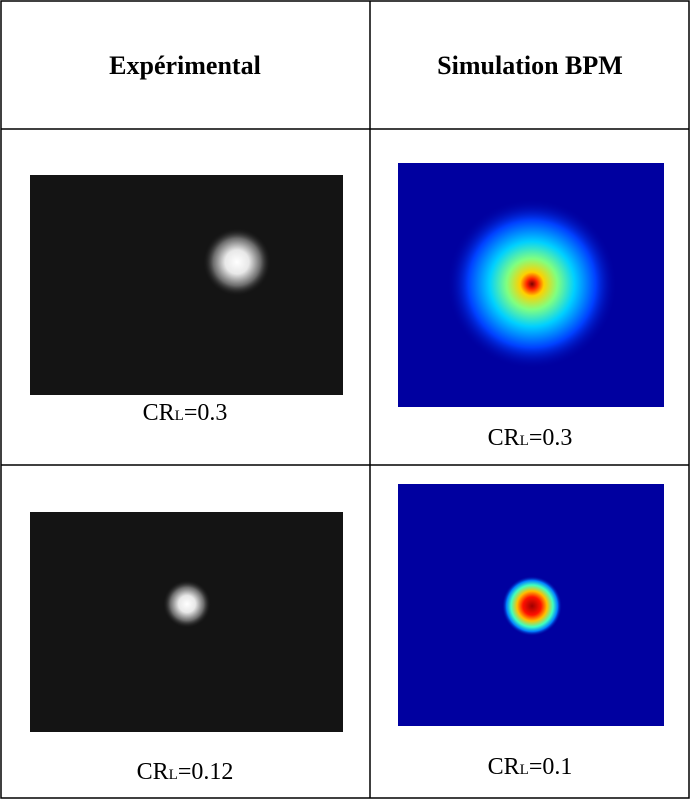  I want to click on caption: CRL=0.1, so click(530, 767).